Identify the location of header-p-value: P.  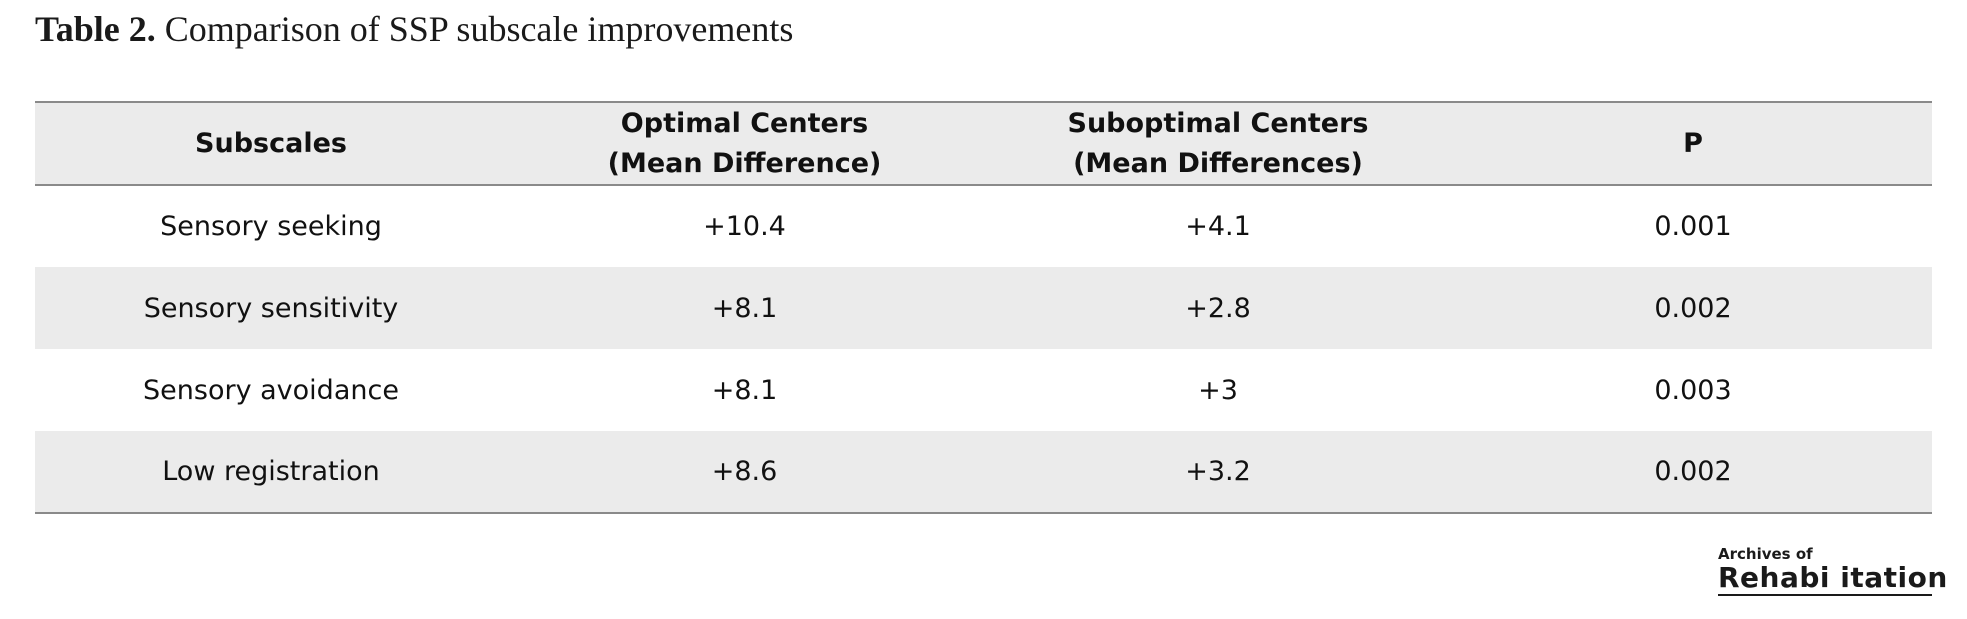
(1693, 143).